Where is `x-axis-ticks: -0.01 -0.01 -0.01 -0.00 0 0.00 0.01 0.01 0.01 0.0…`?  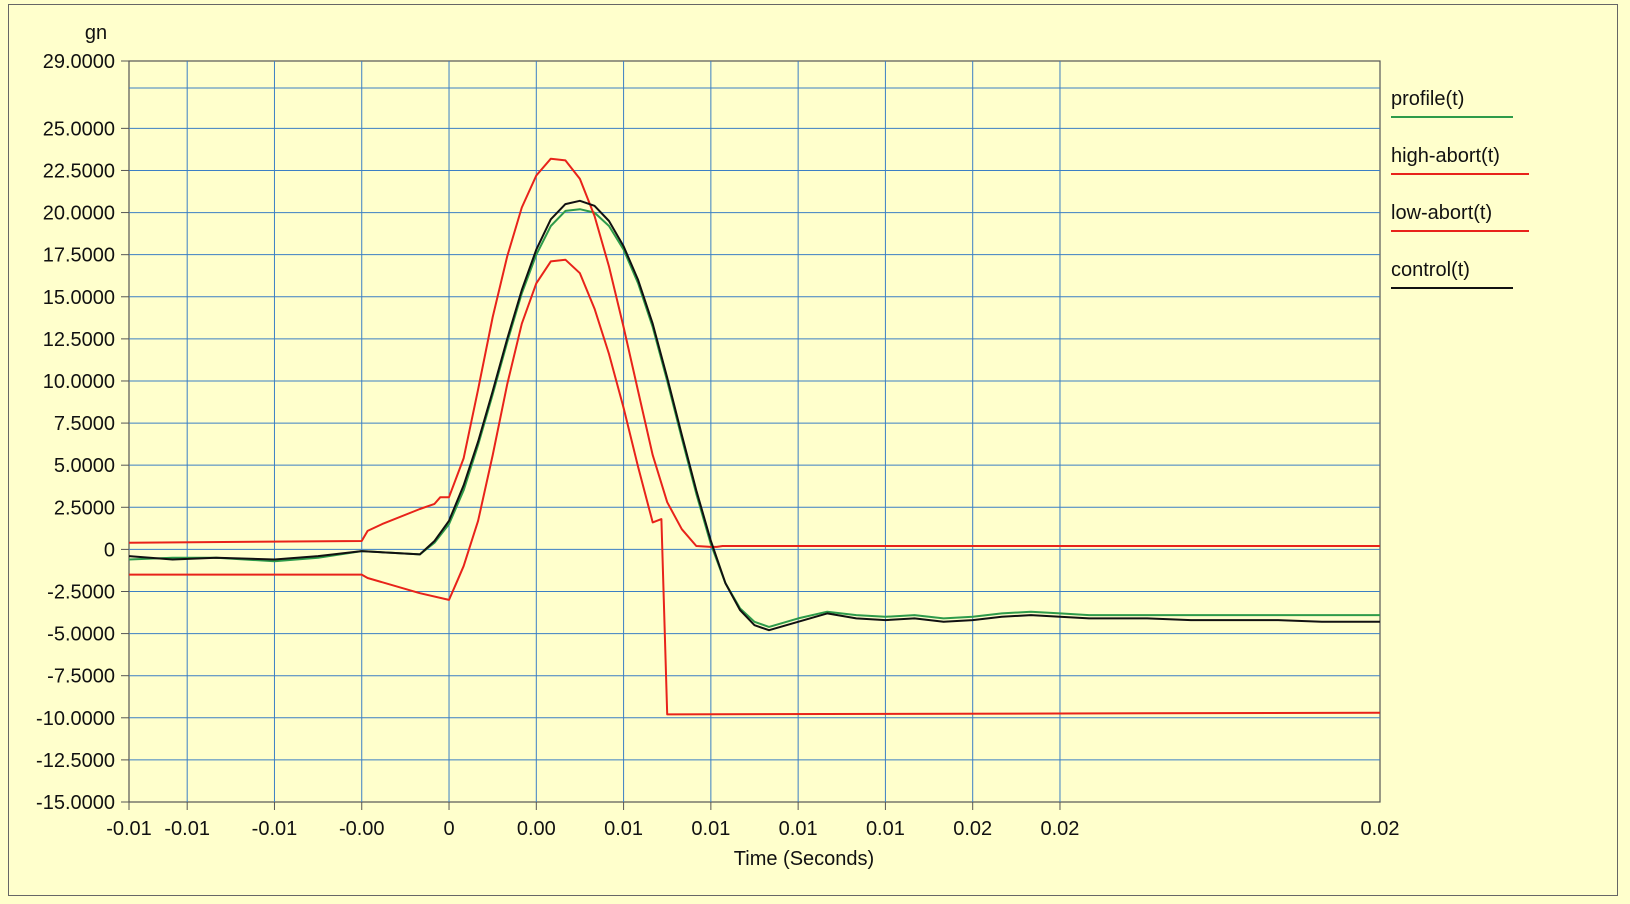
x-axis-ticks: -0.01 -0.01 -0.01 -0.00 0 0.00 0.01 0.01 0.01 0.0… is located at coordinates (752, 821).